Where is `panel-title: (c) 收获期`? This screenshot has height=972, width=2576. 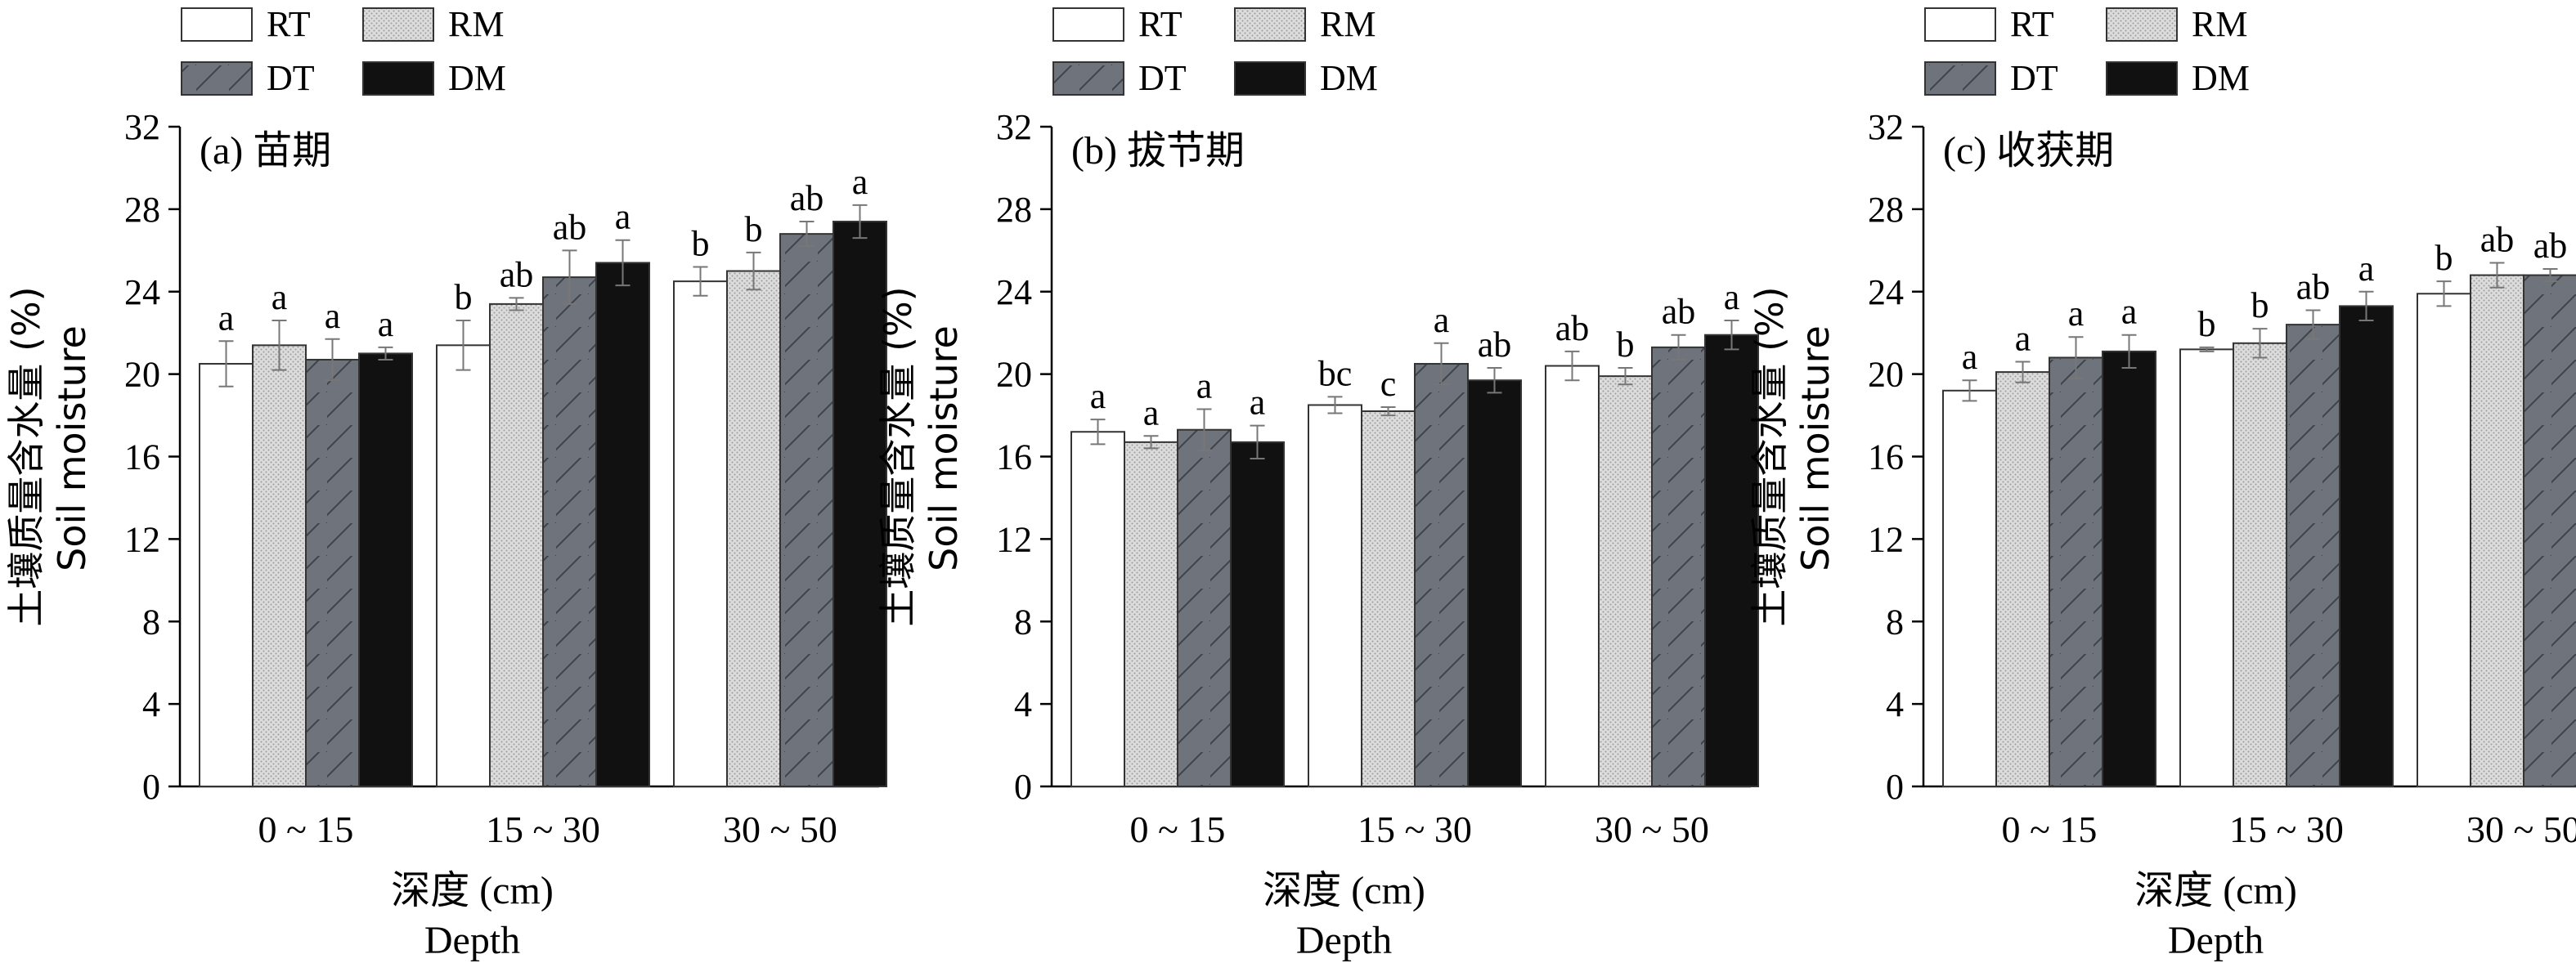
panel-title: (c) 收获期 is located at coordinates (2029, 150).